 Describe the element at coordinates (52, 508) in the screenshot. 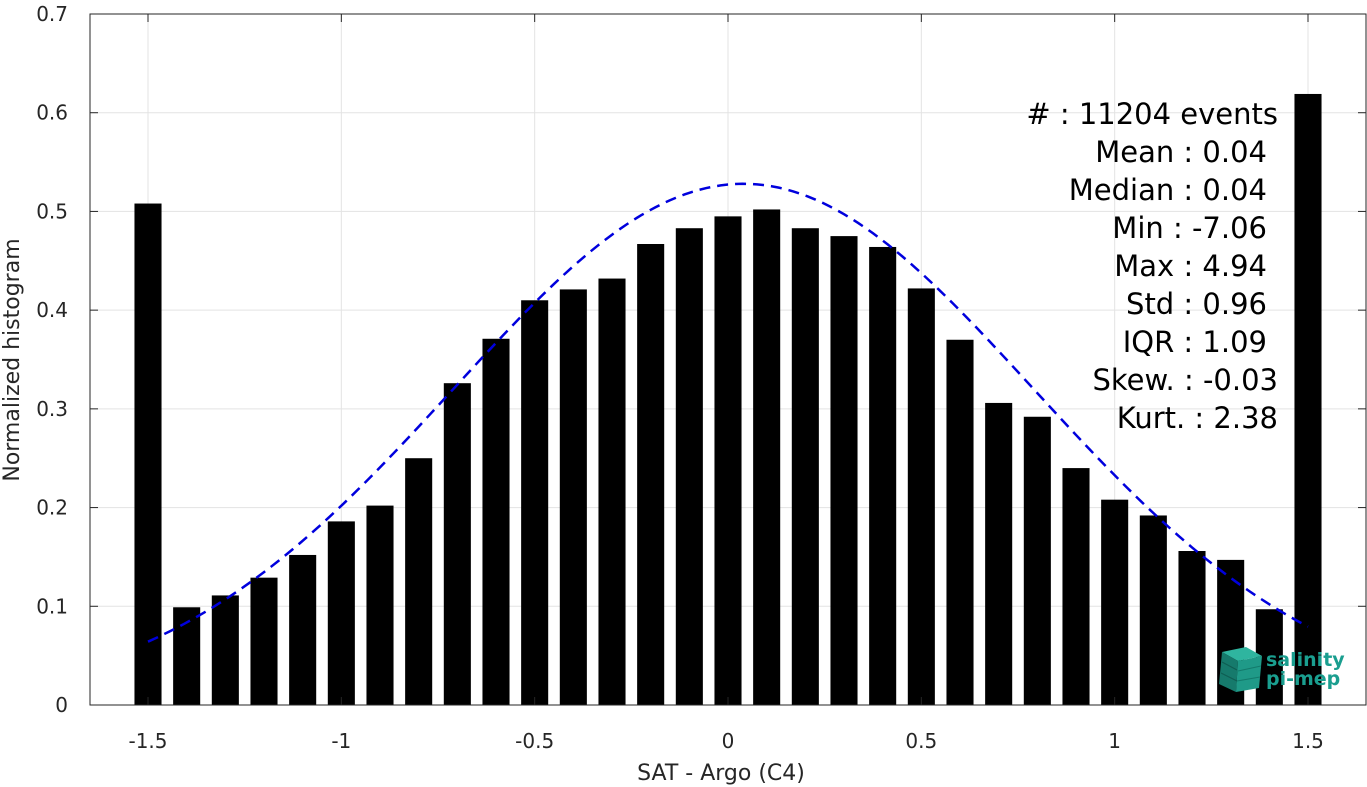

I see `y-tick-label: 0.2` at that location.